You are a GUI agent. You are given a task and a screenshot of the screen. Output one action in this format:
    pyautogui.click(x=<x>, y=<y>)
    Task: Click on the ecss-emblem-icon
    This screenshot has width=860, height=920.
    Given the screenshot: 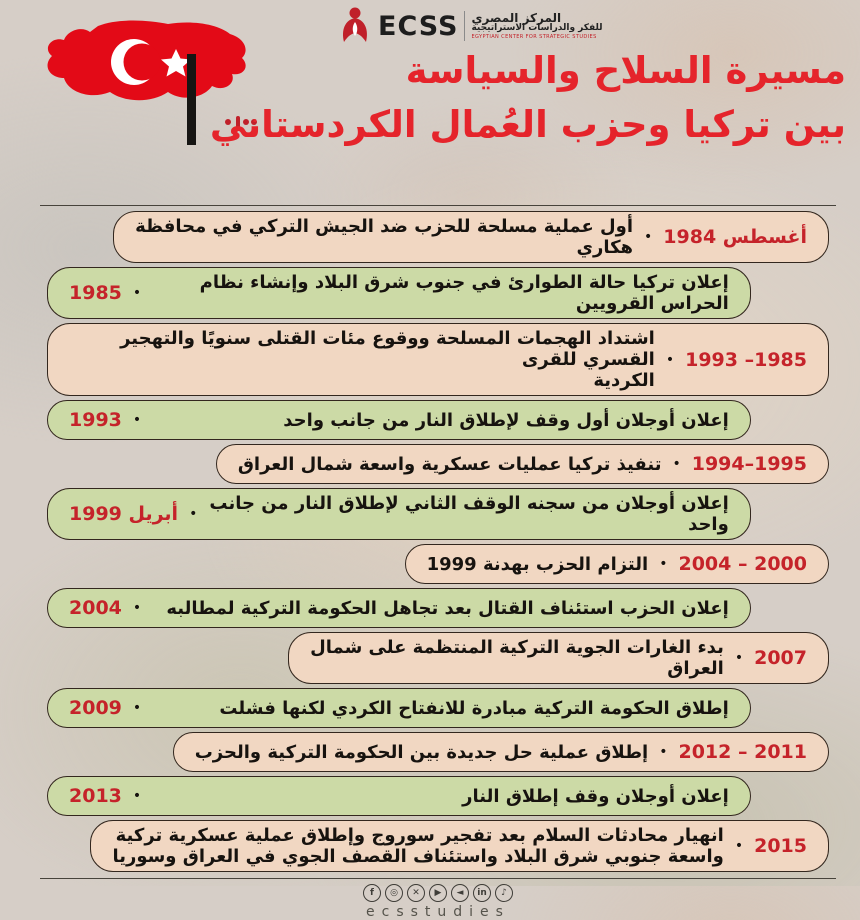 What is the action you would take?
    pyautogui.click(x=355, y=24)
    